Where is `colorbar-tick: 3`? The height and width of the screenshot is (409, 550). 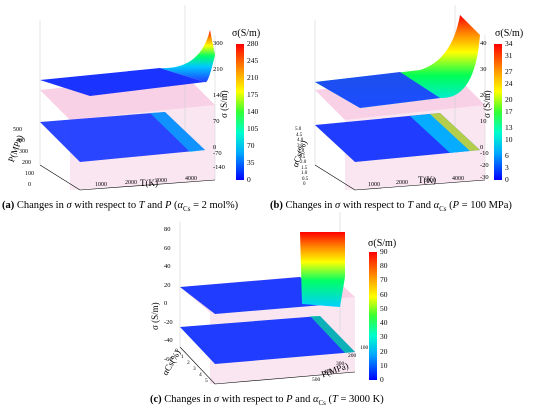 colorbar-tick: 3 is located at coordinates (507, 167).